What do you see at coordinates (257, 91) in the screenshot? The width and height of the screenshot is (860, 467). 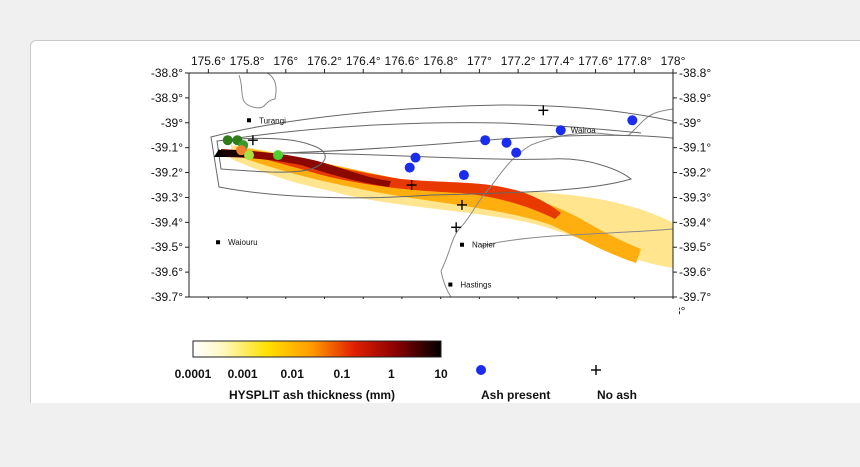 I see `lake-taupo-outline` at bounding box center [257, 91].